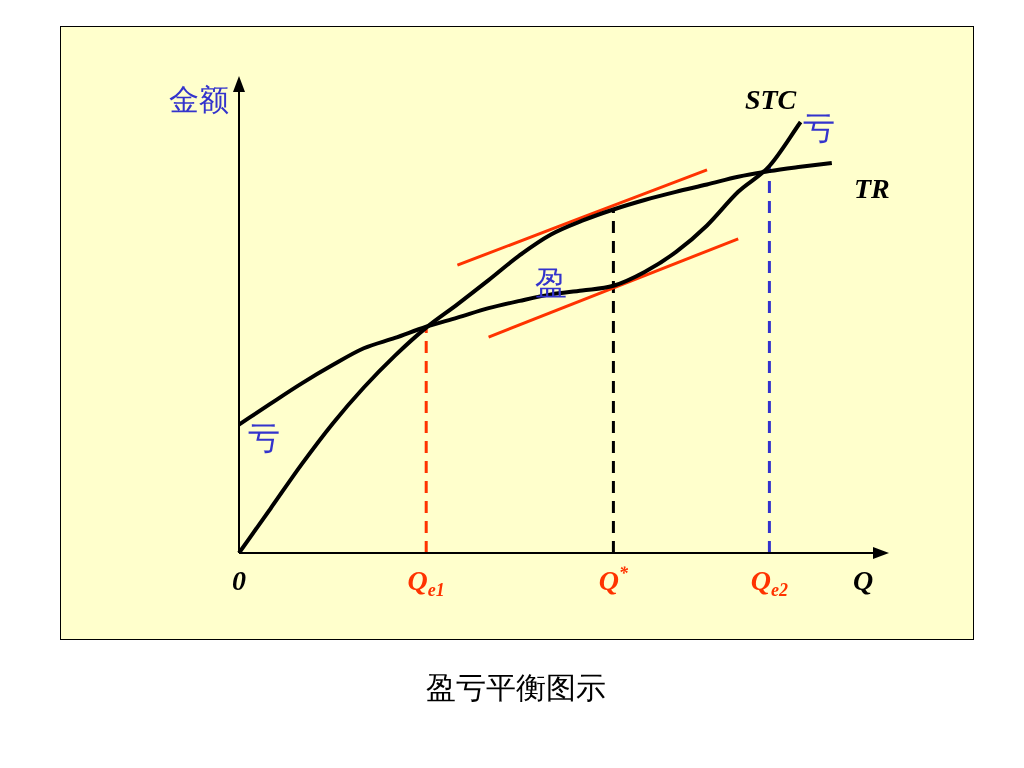  I want to click on series-label: STC, so click(770, 100).